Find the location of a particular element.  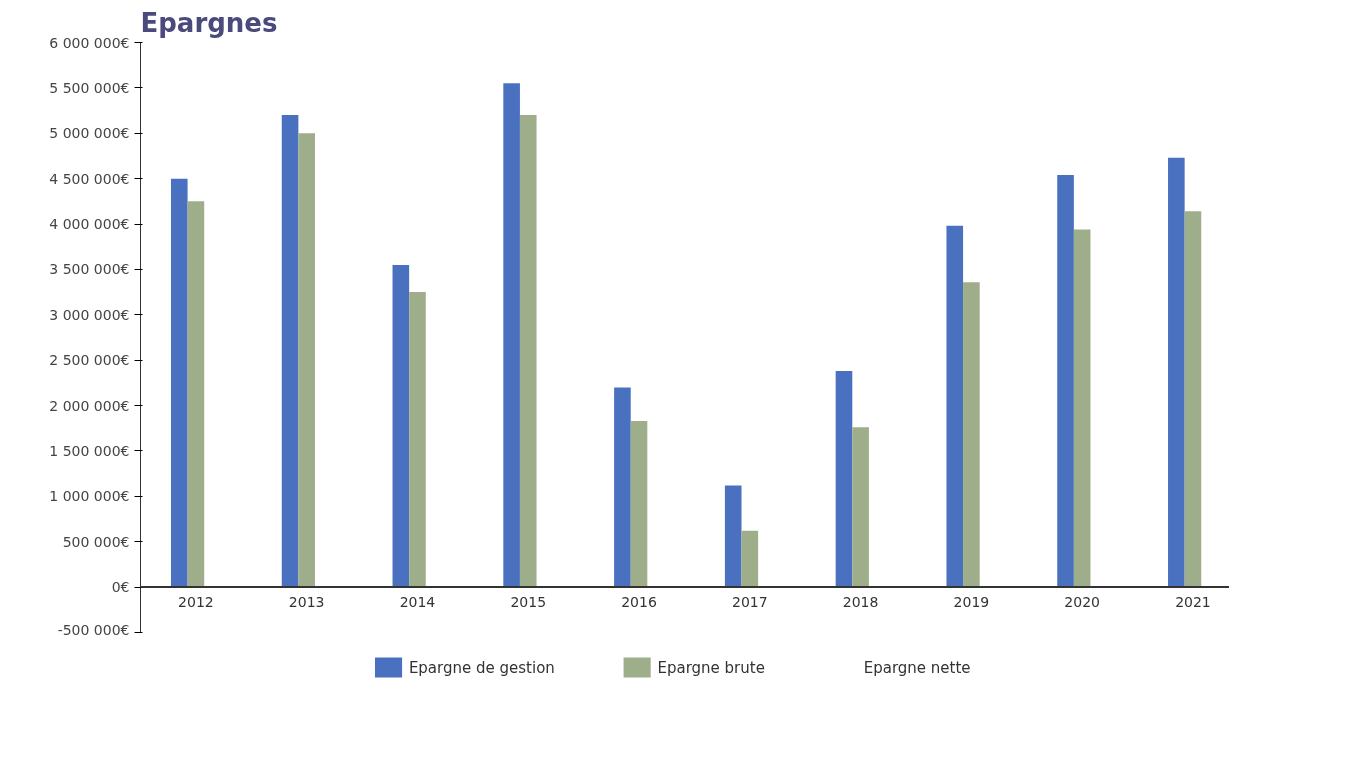

x-tick-label: 2013 is located at coordinates (306, 602).